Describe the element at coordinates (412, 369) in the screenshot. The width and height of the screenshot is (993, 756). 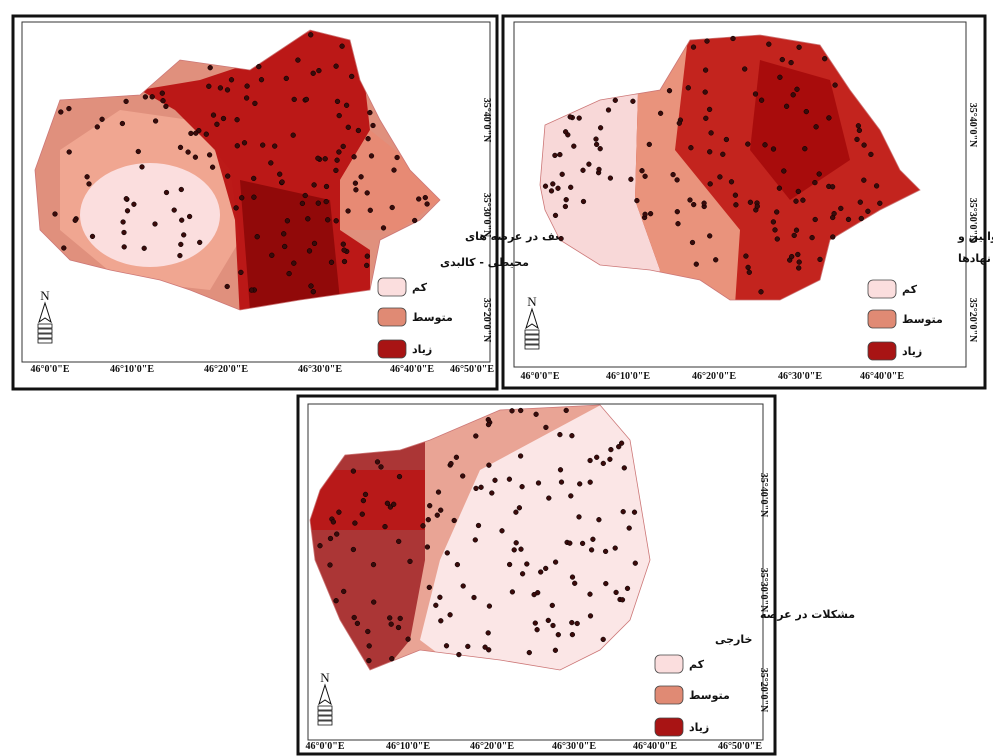
I see `x-tick-label: 46°40'0"E` at that location.